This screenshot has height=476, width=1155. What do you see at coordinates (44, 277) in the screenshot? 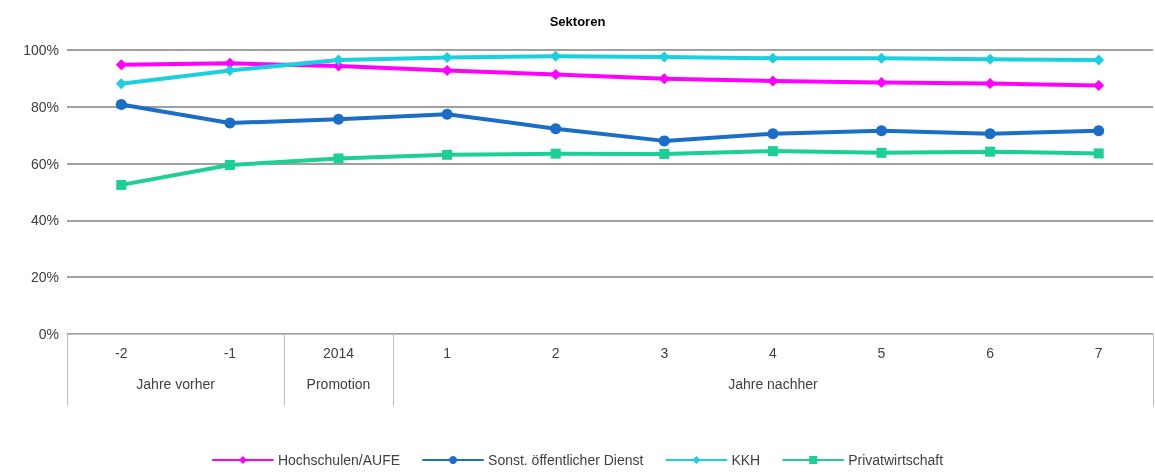
I see `y-tick-label: 20%` at bounding box center [44, 277].